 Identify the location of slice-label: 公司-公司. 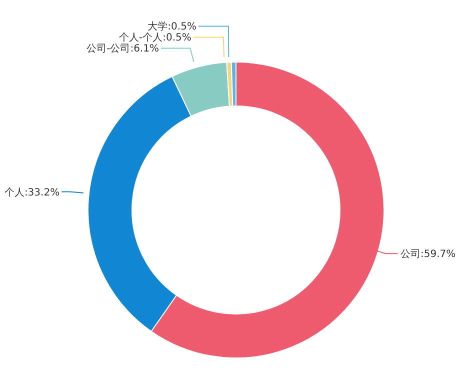
(108, 48).